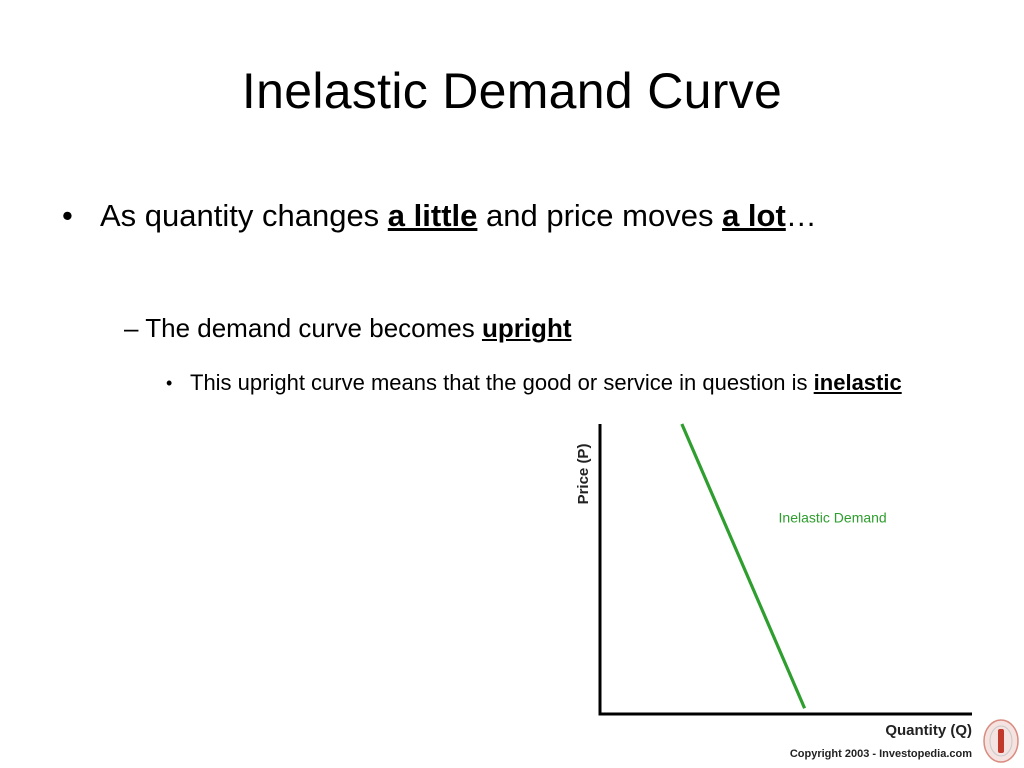  I want to click on emphasis-a-little: a little, so click(432, 215).